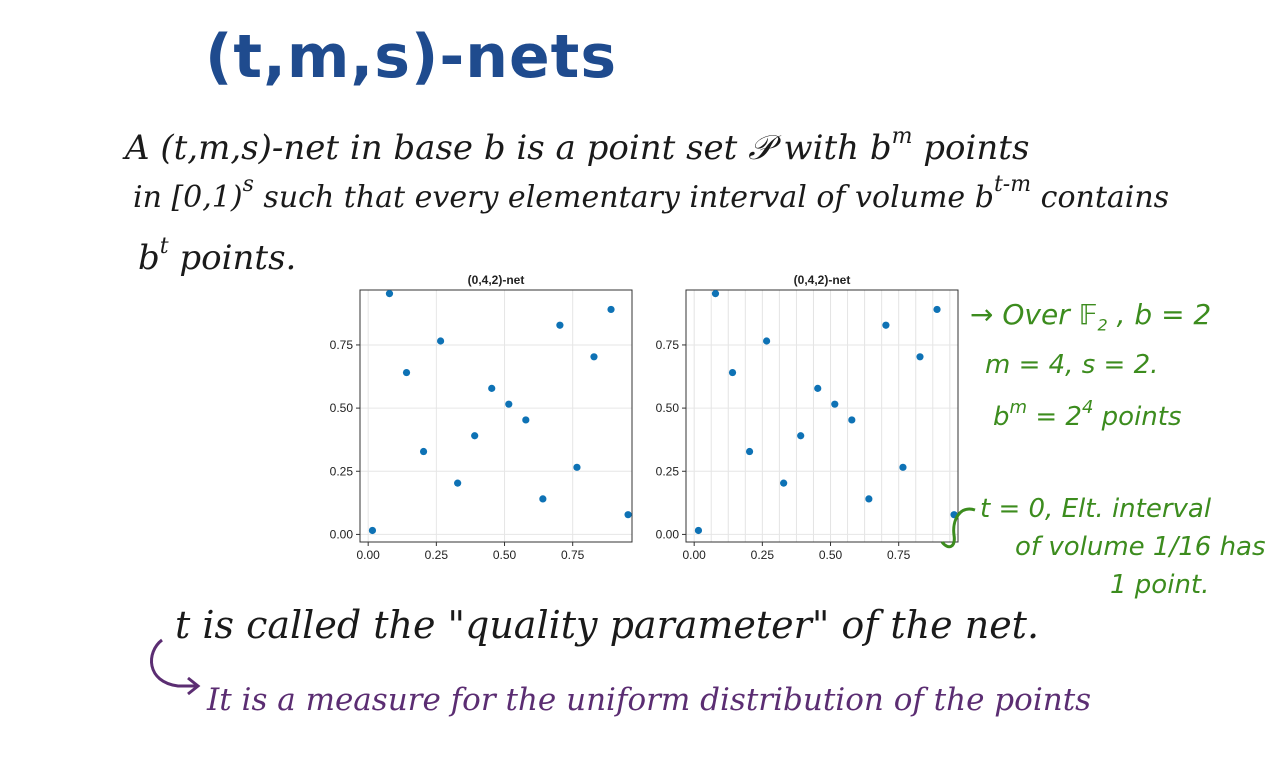 The width and height of the screenshot is (1280, 768). I want to click on annotation-has: has, so click(1242, 547).